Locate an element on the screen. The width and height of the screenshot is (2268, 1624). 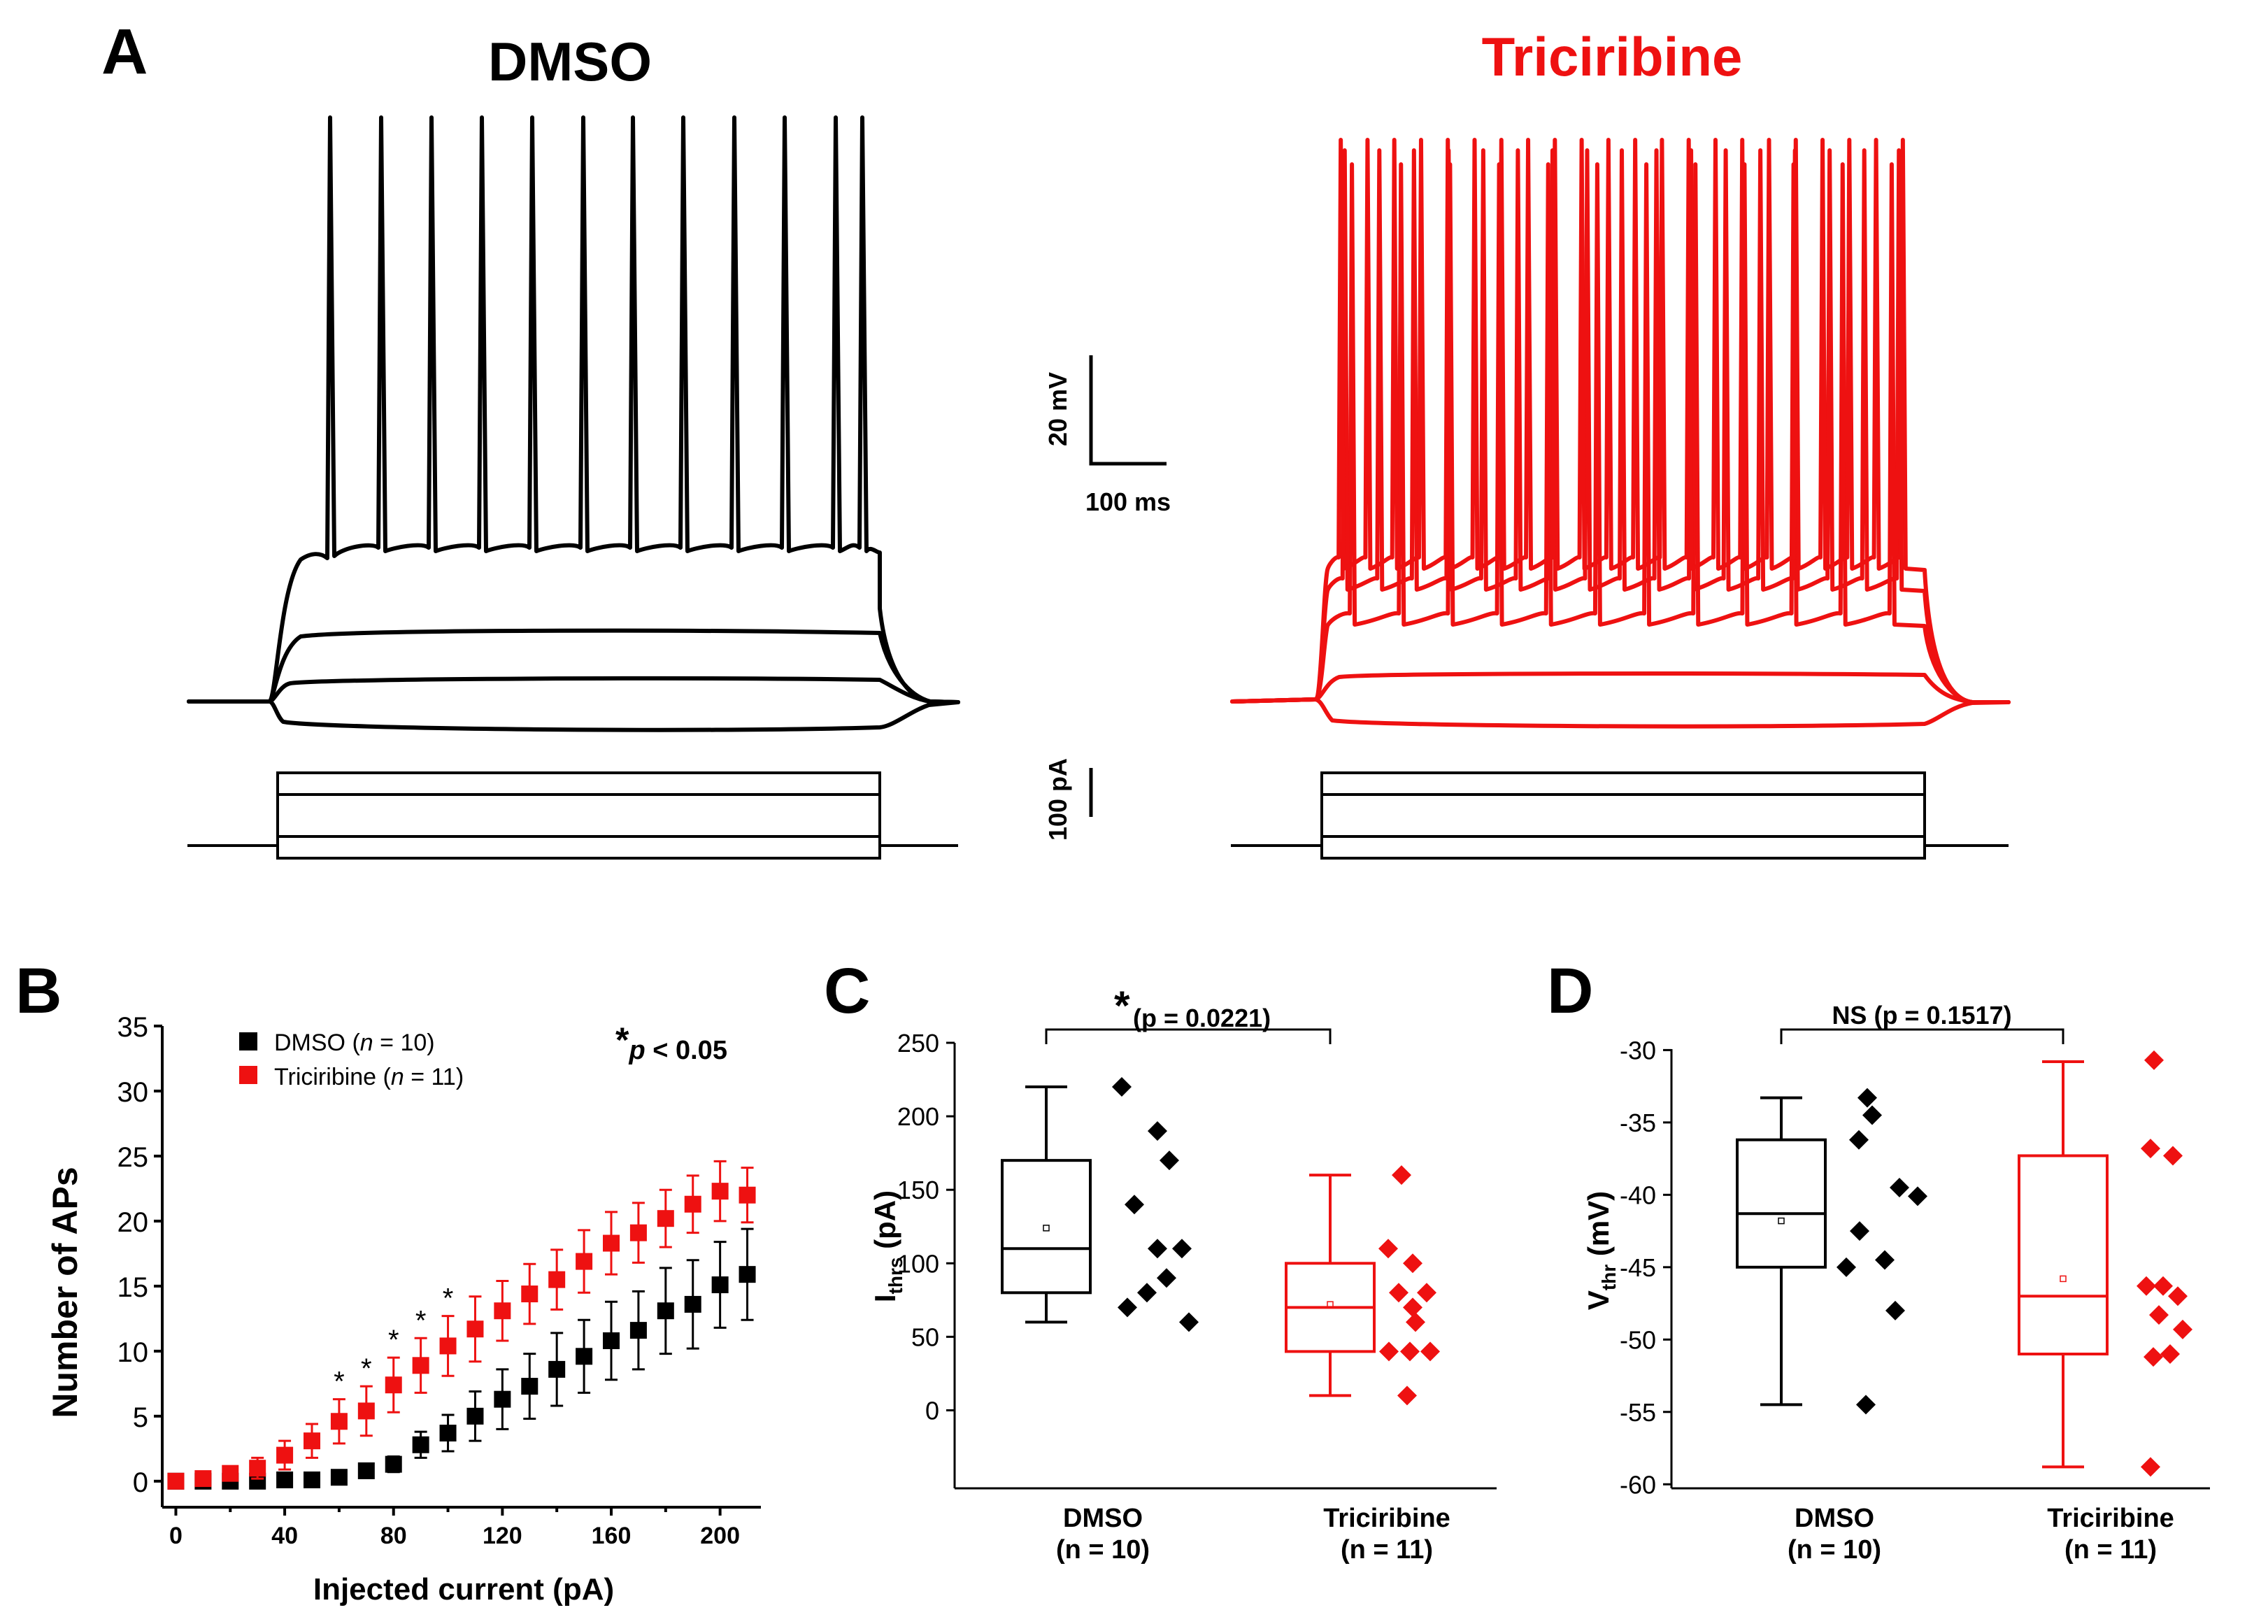
ytick-label: 100 is located at coordinates (918, 1263).